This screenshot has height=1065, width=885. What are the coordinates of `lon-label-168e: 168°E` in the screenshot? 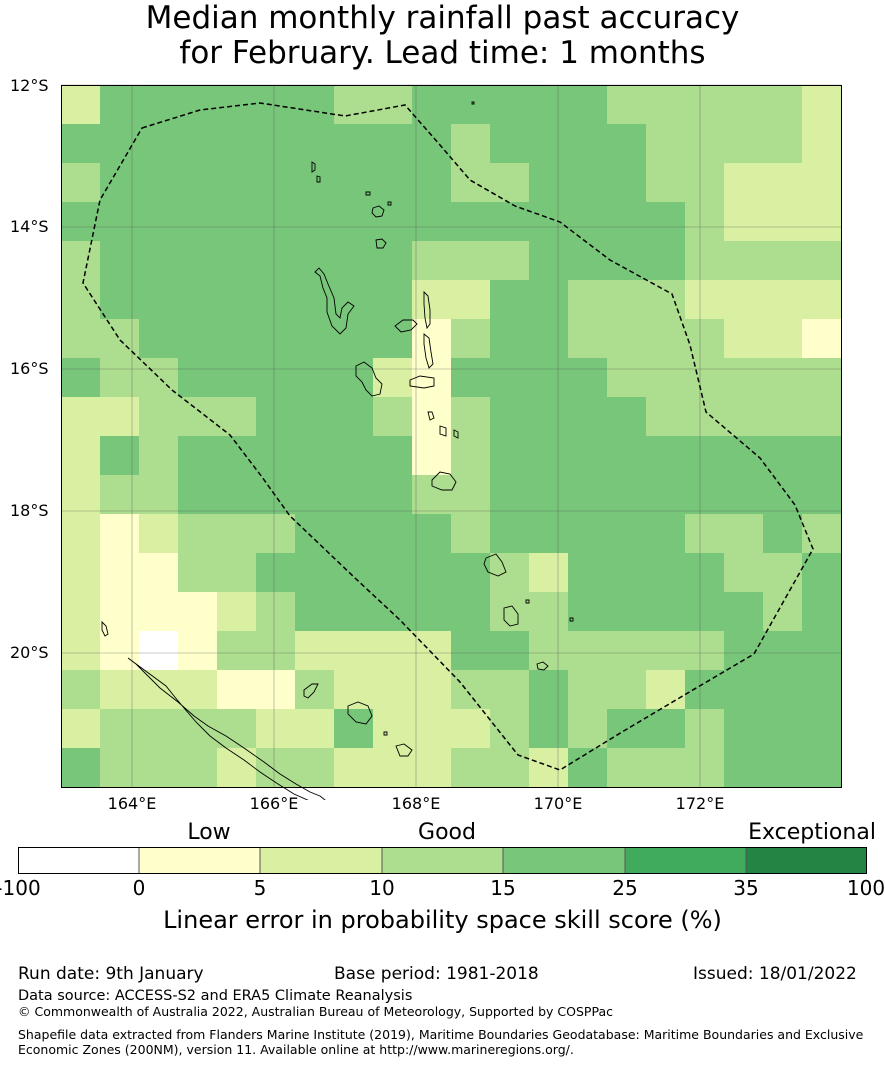 It's located at (416, 803).